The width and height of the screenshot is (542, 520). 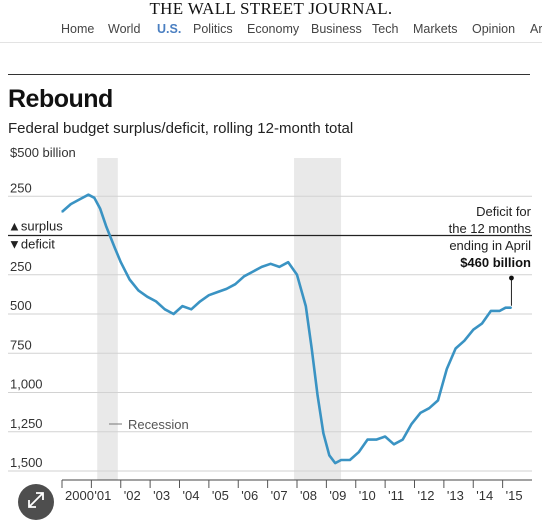 What do you see at coordinates (504, 211) in the screenshot?
I see `annotation-text: Deficit for` at bounding box center [504, 211].